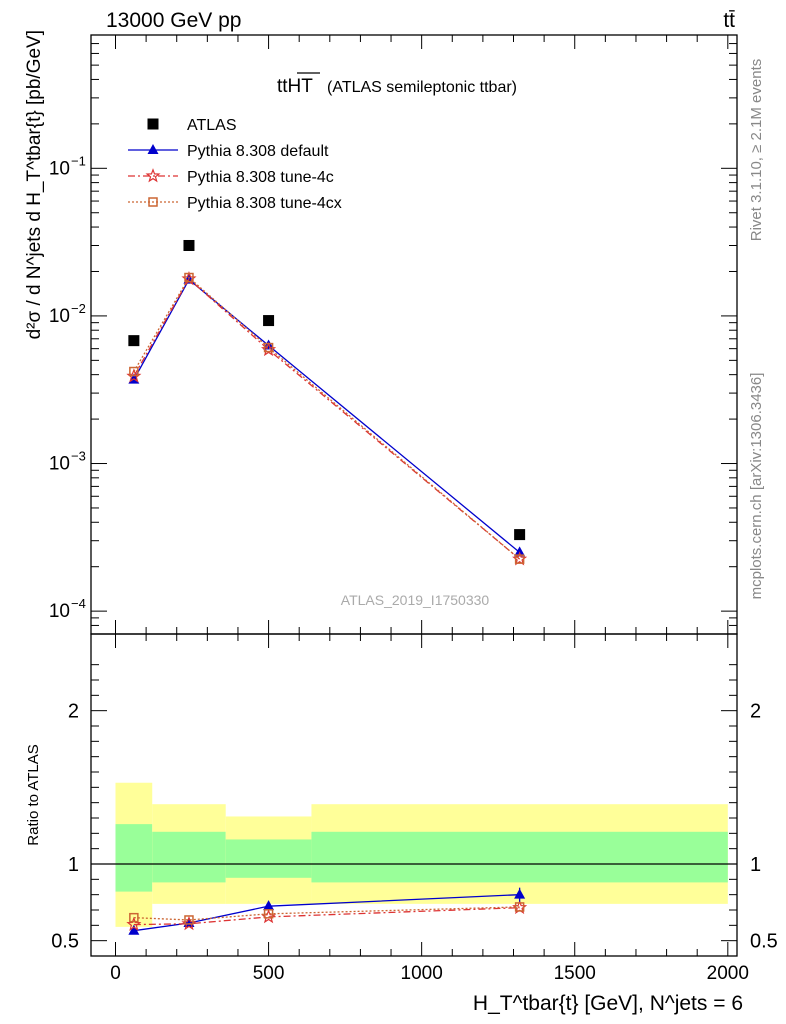 The image size is (786, 1024). I want to click on ratio-y-tick-label: 0.5, so click(65, 942).